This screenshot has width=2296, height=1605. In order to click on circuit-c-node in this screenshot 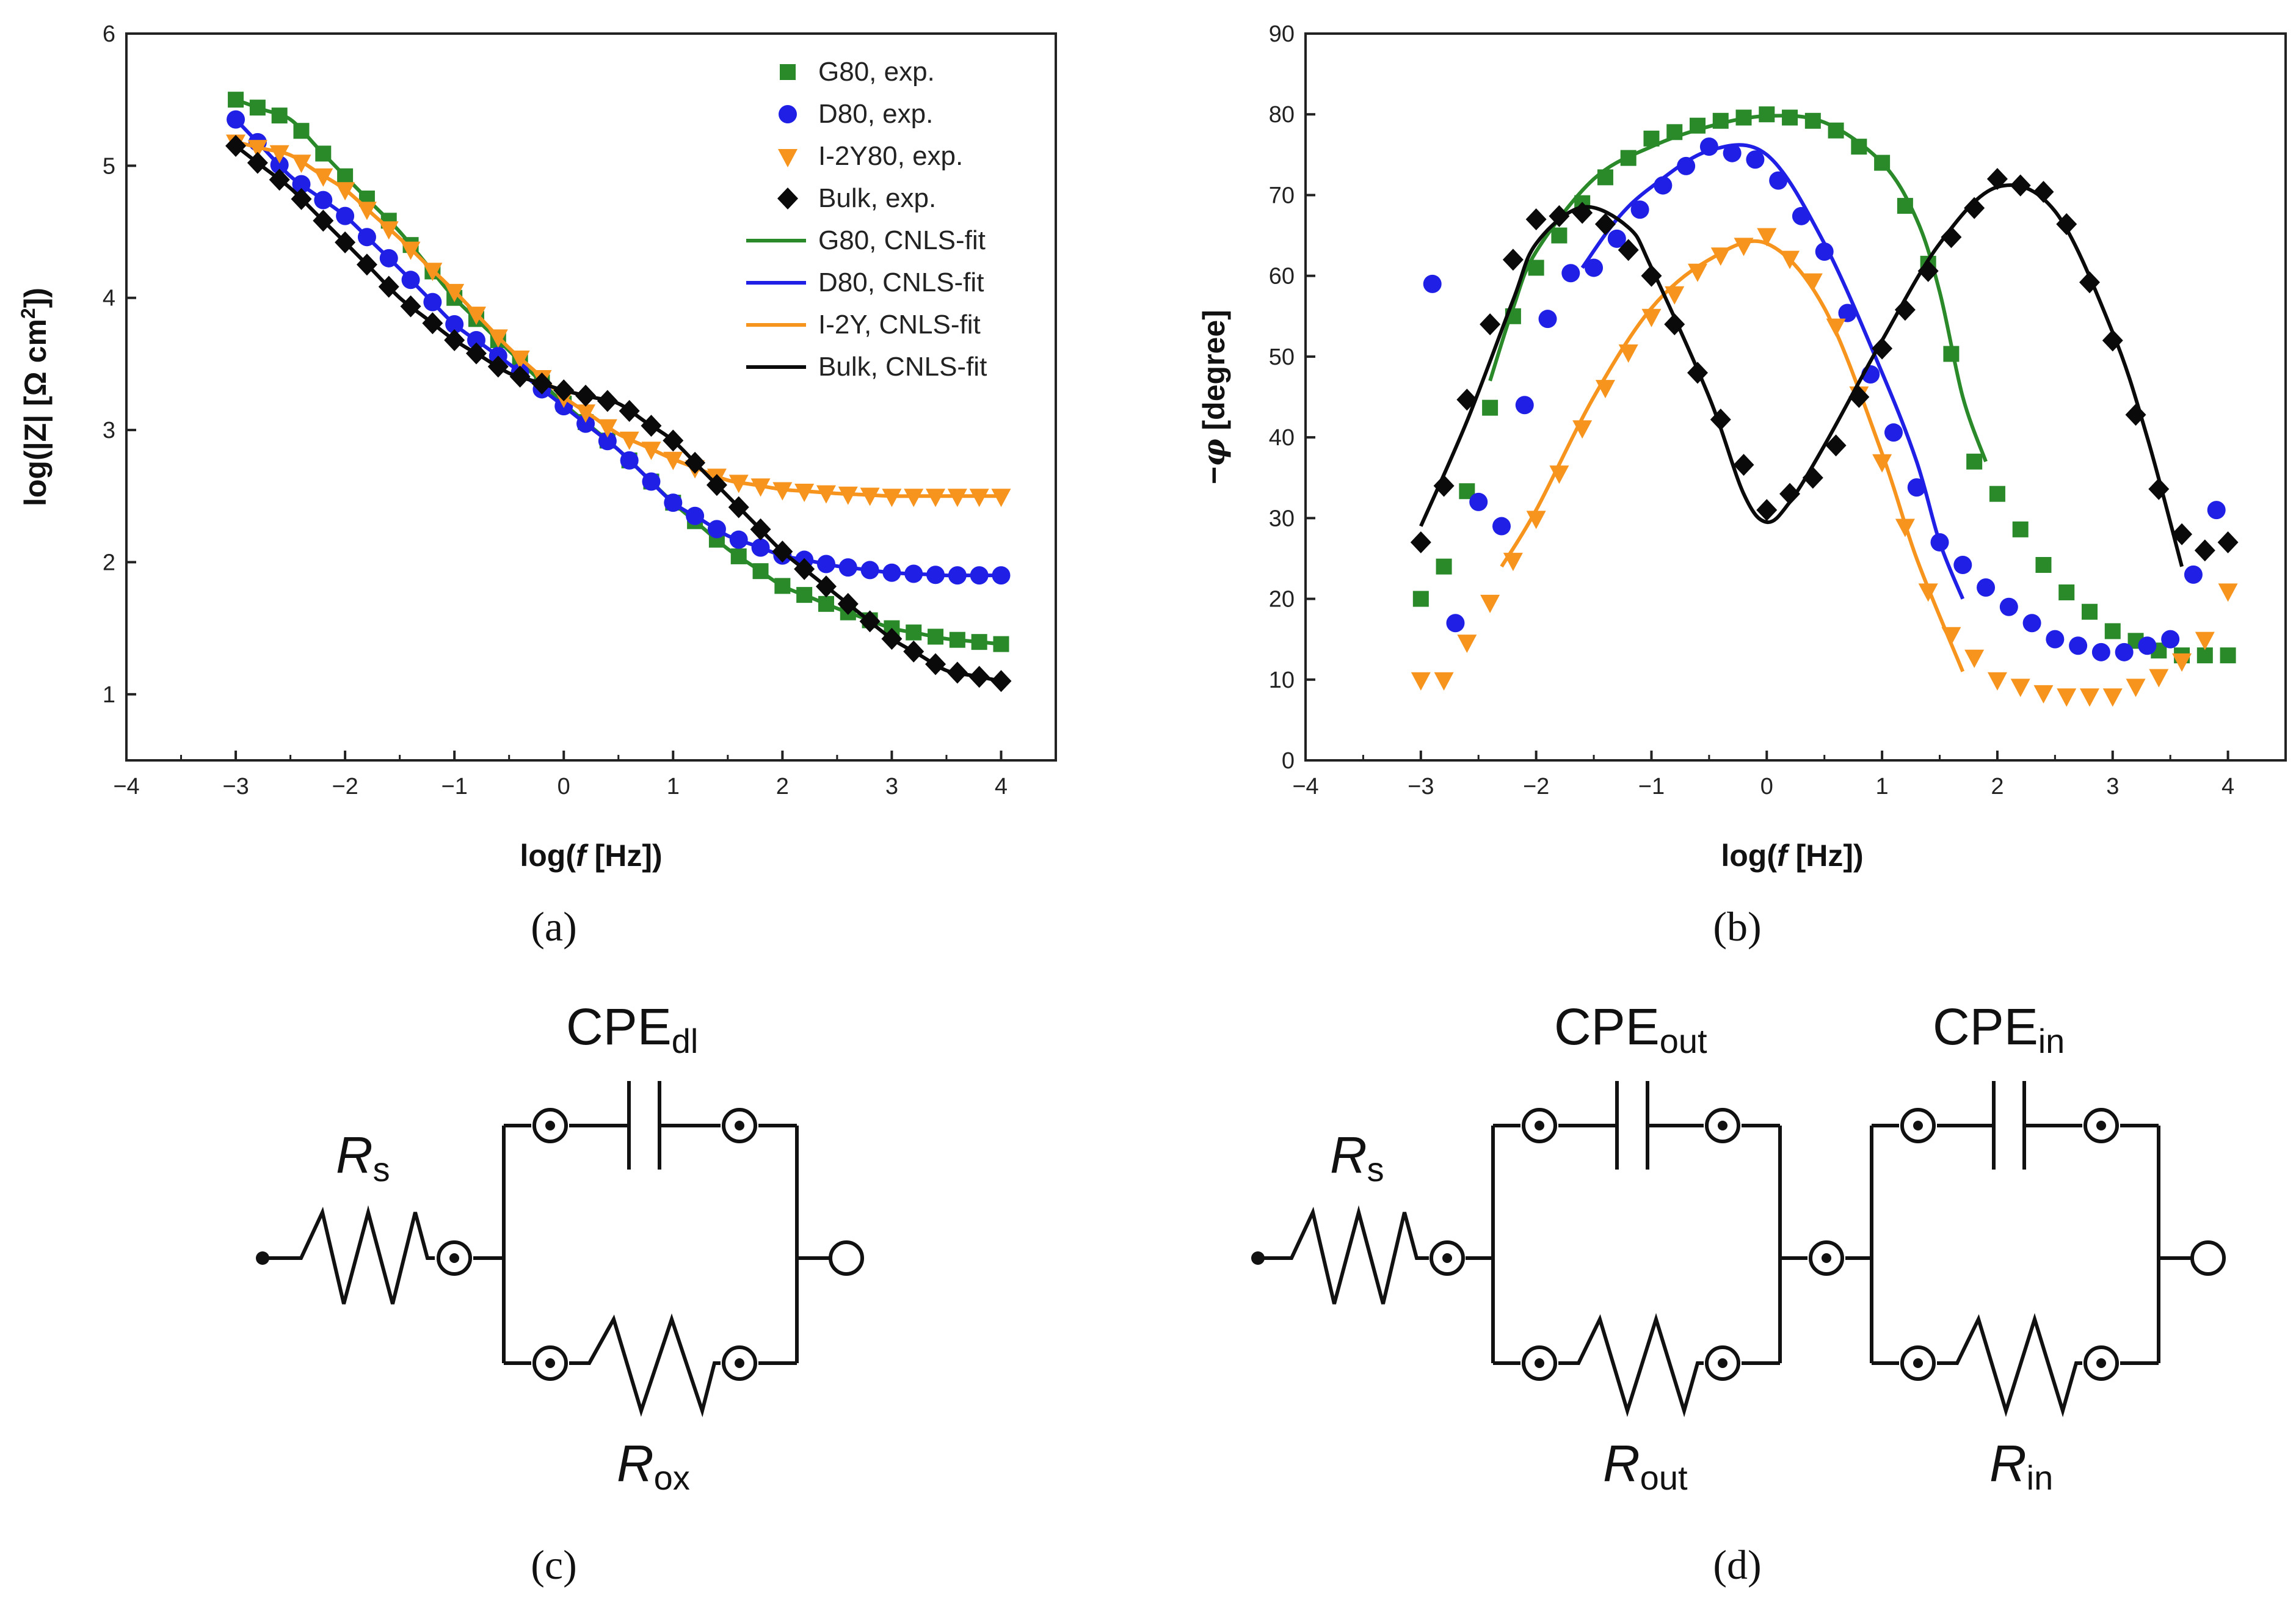, I will do `click(740, 1363)`.